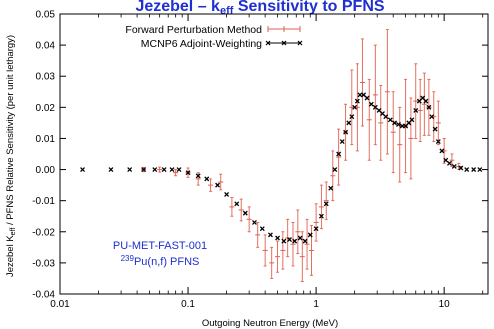 Image resolution: width=494 pixels, height=329 pixels. Describe the element at coordinates (284, 29) in the screenshot. I see `legend-marker-forward` at that location.